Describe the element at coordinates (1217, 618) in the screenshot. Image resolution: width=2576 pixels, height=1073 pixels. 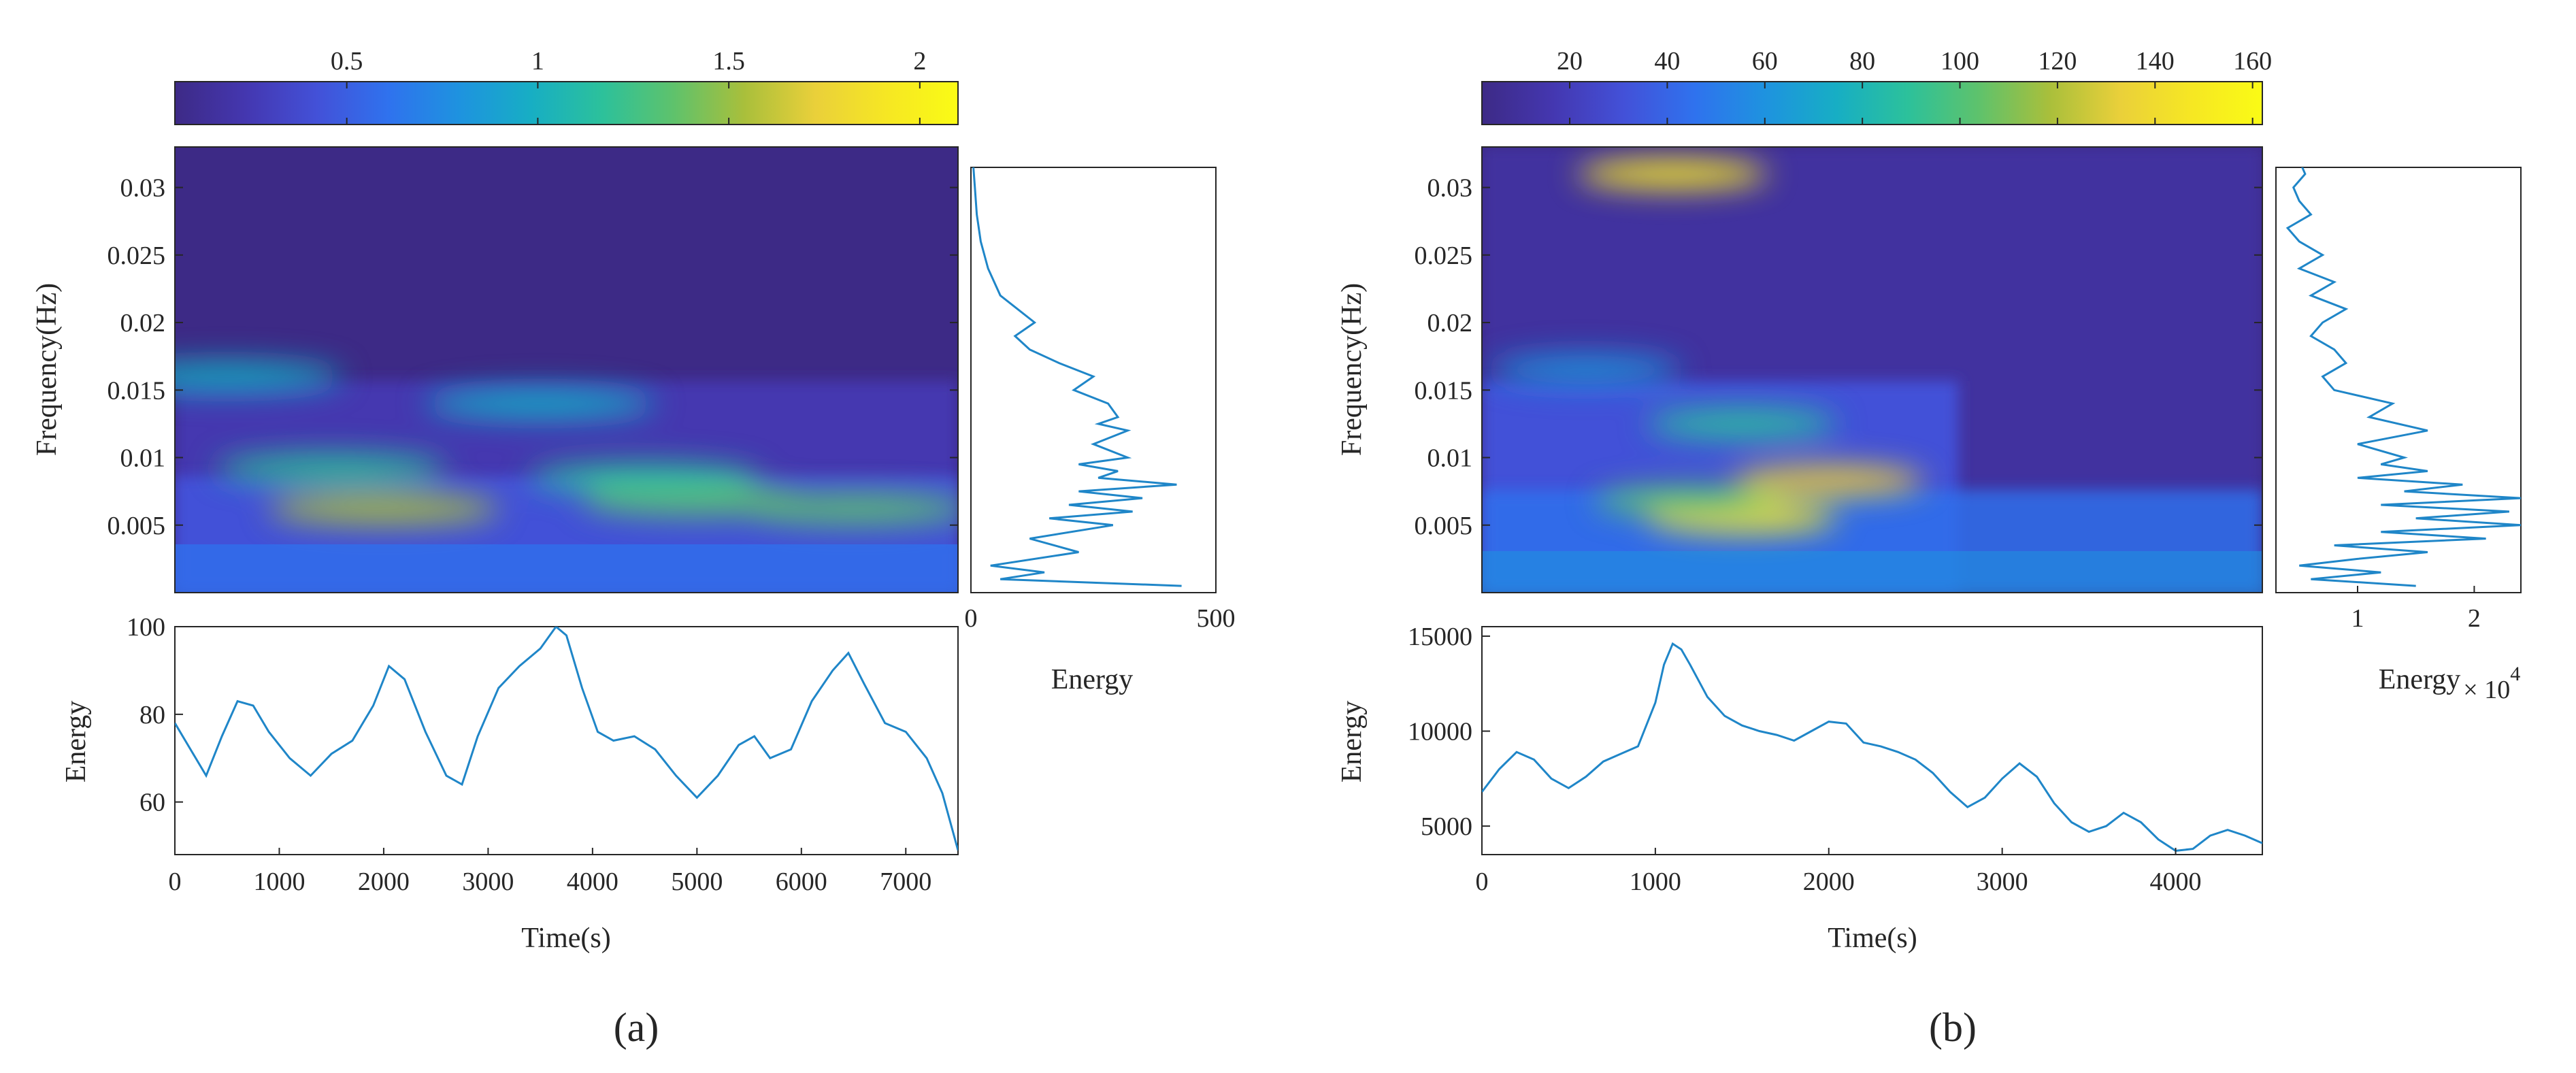
I see `marginal-a-xtick-label: 500` at that location.